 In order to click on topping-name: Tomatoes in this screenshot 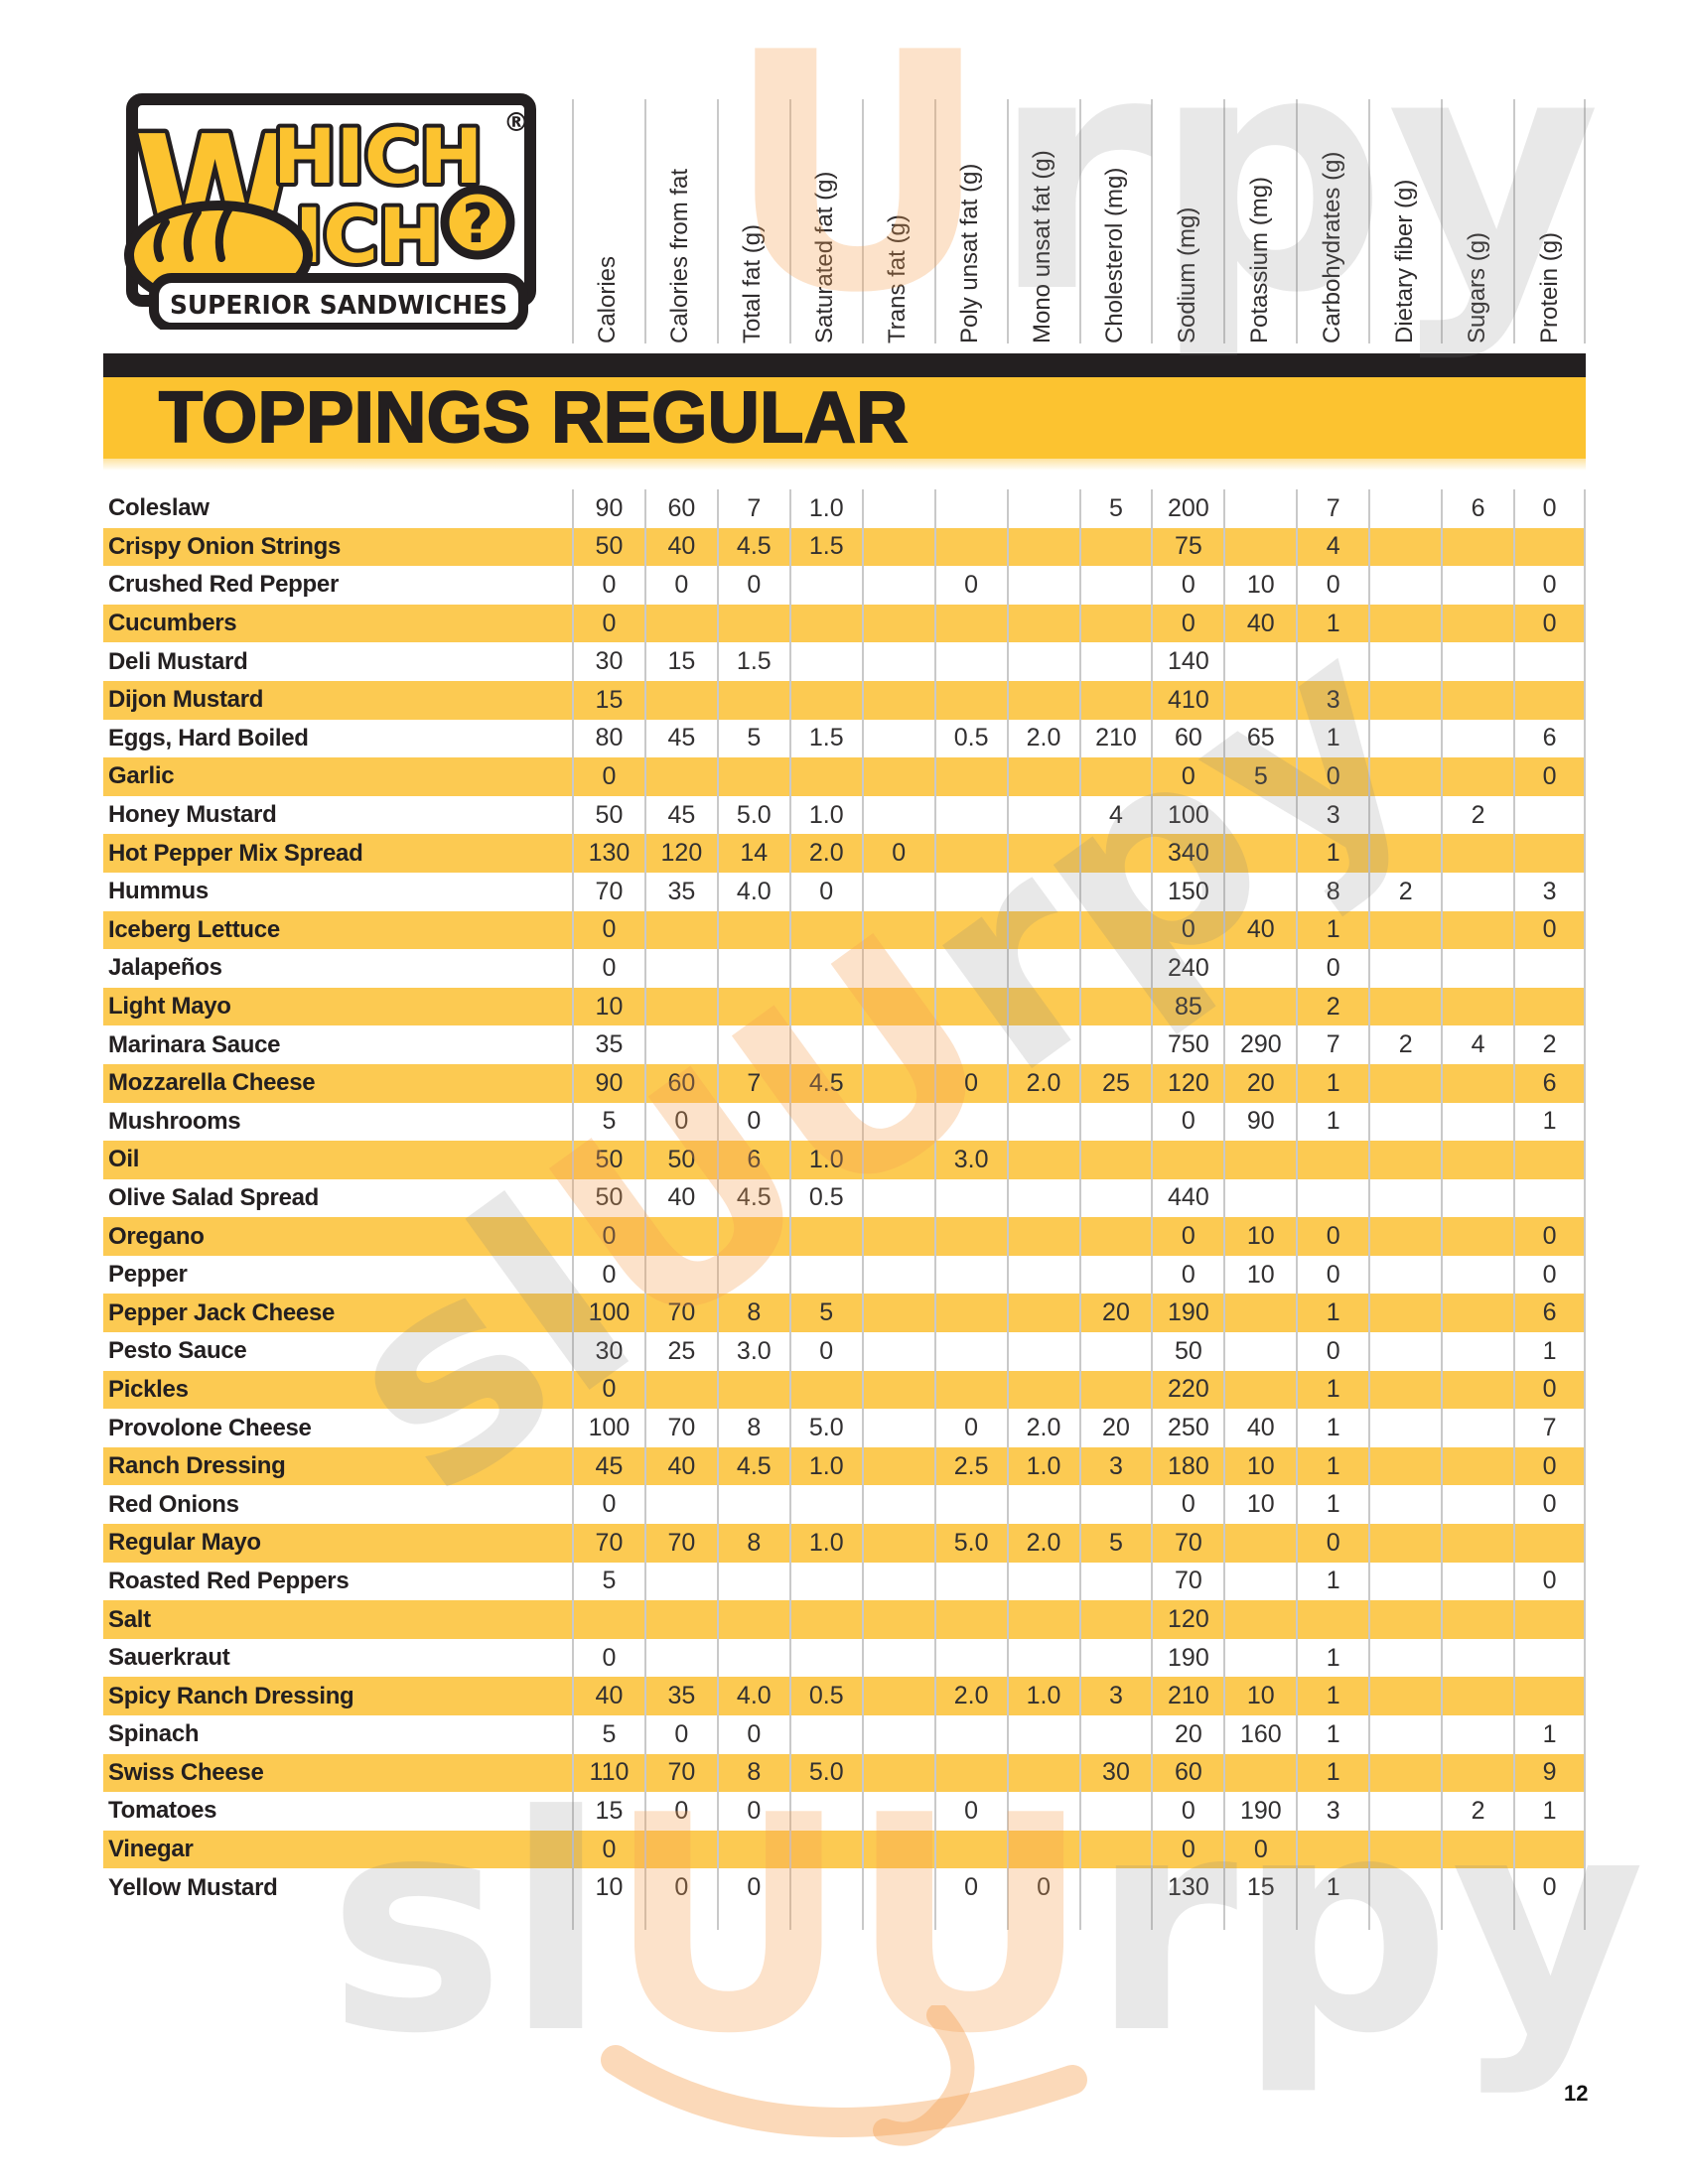, I will do `click(162, 1811)`.